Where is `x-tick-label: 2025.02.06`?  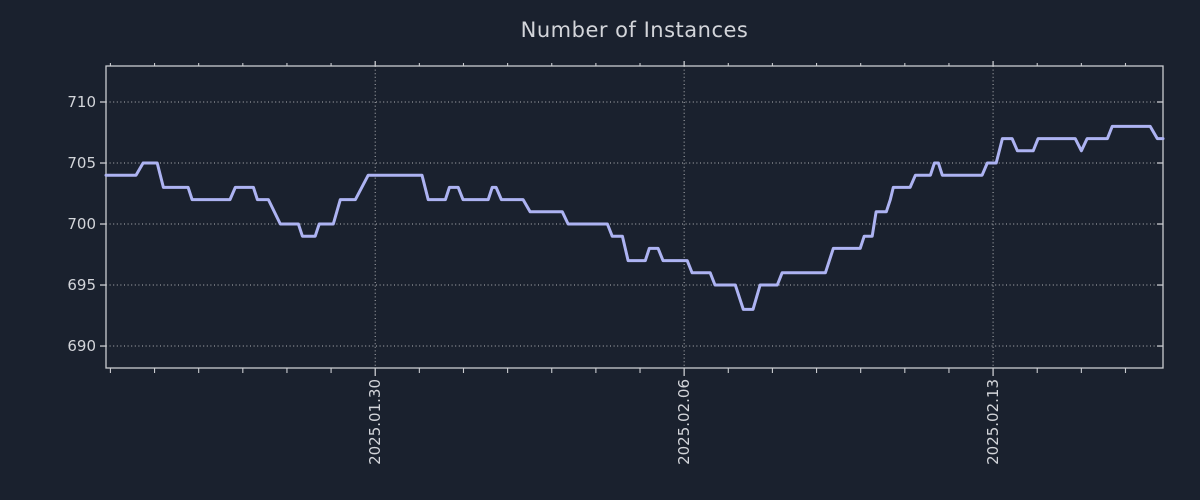 x-tick-label: 2025.02.06 is located at coordinates (684, 422).